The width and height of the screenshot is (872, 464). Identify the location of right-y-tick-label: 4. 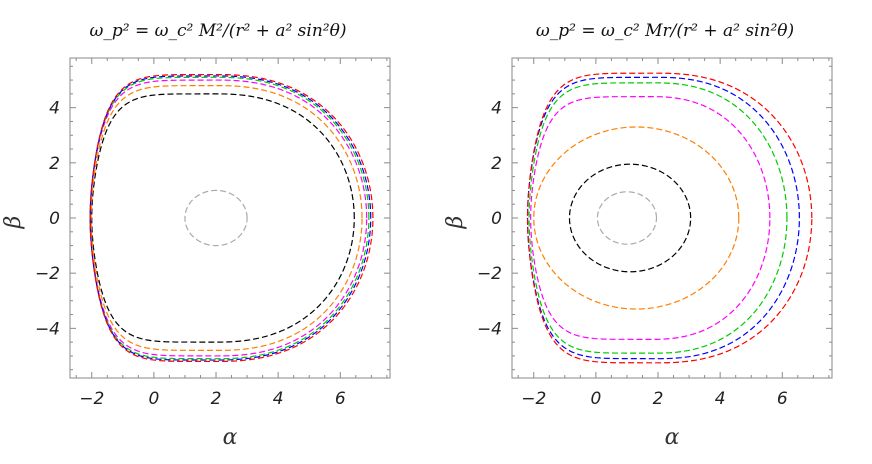
(496, 109).